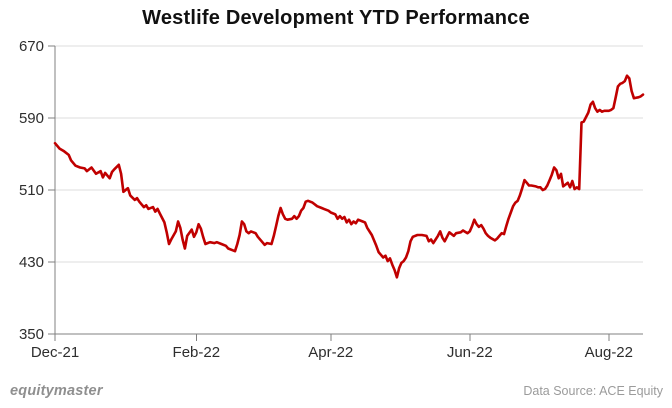 The height and width of the screenshot is (408, 672). What do you see at coordinates (197, 352) in the screenshot?
I see `x-tick-label-Feb-22: Feb-22` at bounding box center [197, 352].